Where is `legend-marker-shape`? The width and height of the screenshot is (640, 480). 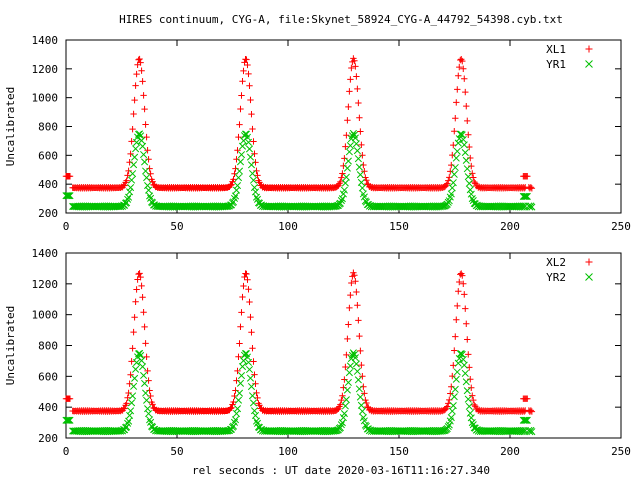
legend-marker-shape is located at coordinates (589, 262).